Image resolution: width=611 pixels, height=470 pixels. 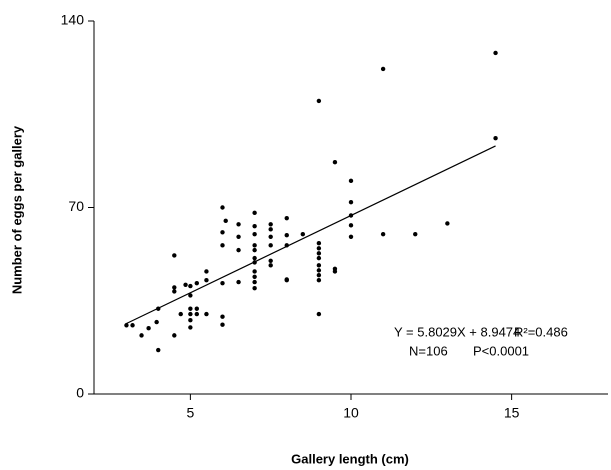 What do you see at coordinates (16, 209) in the screenshot?
I see `y-axis-title: Number of eggs per gallery` at bounding box center [16, 209].